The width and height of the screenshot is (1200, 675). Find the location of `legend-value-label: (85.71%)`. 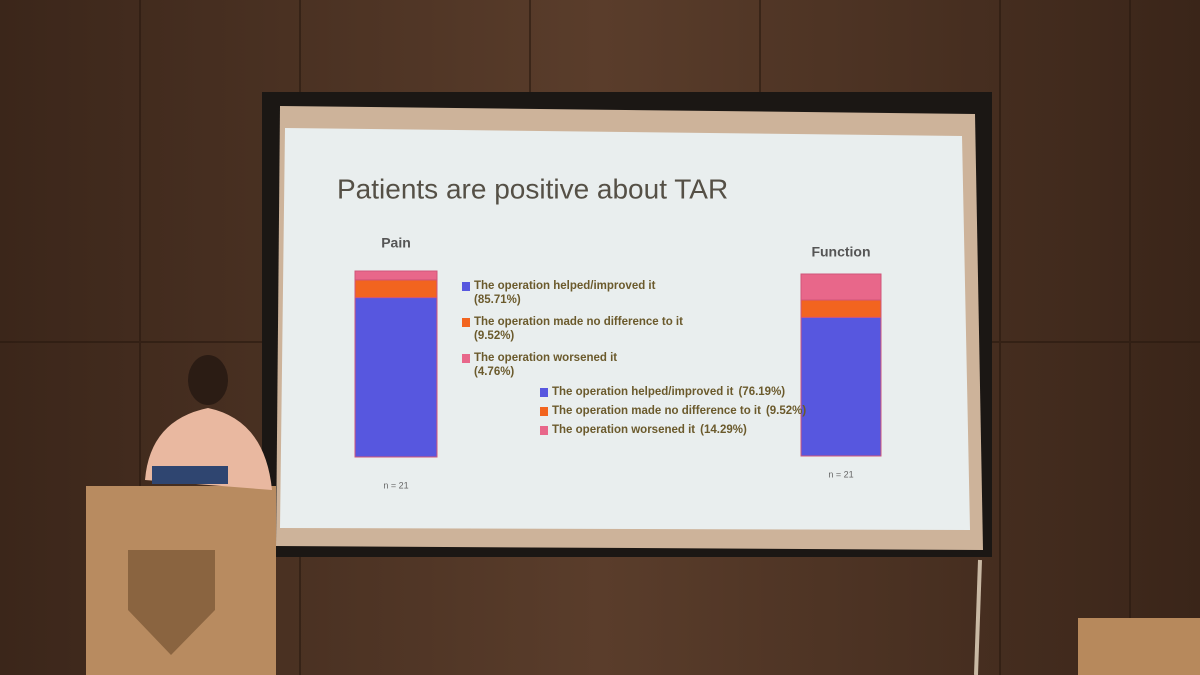

legend-value-label: (85.71%) is located at coordinates (497, 300).